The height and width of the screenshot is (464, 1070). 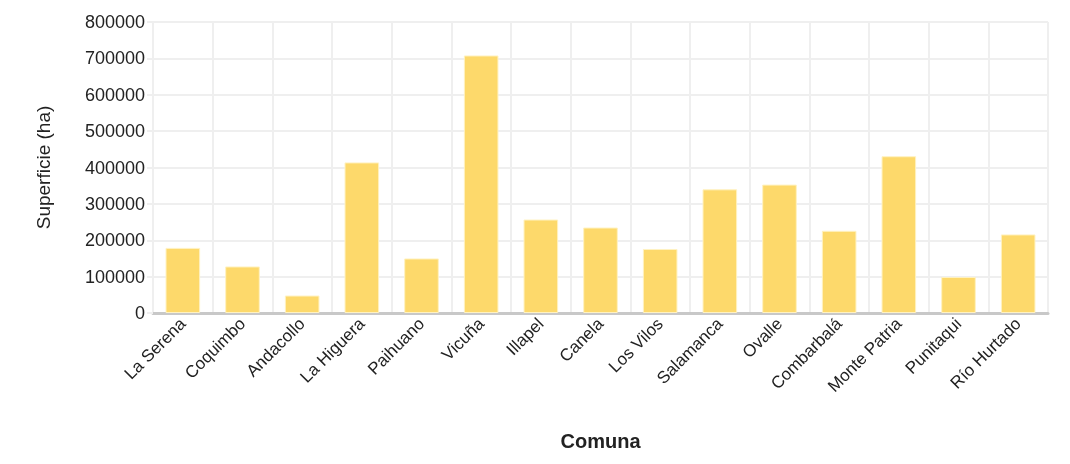 I want to click on y-tick-label: 700000, so click(x=114, y=58).